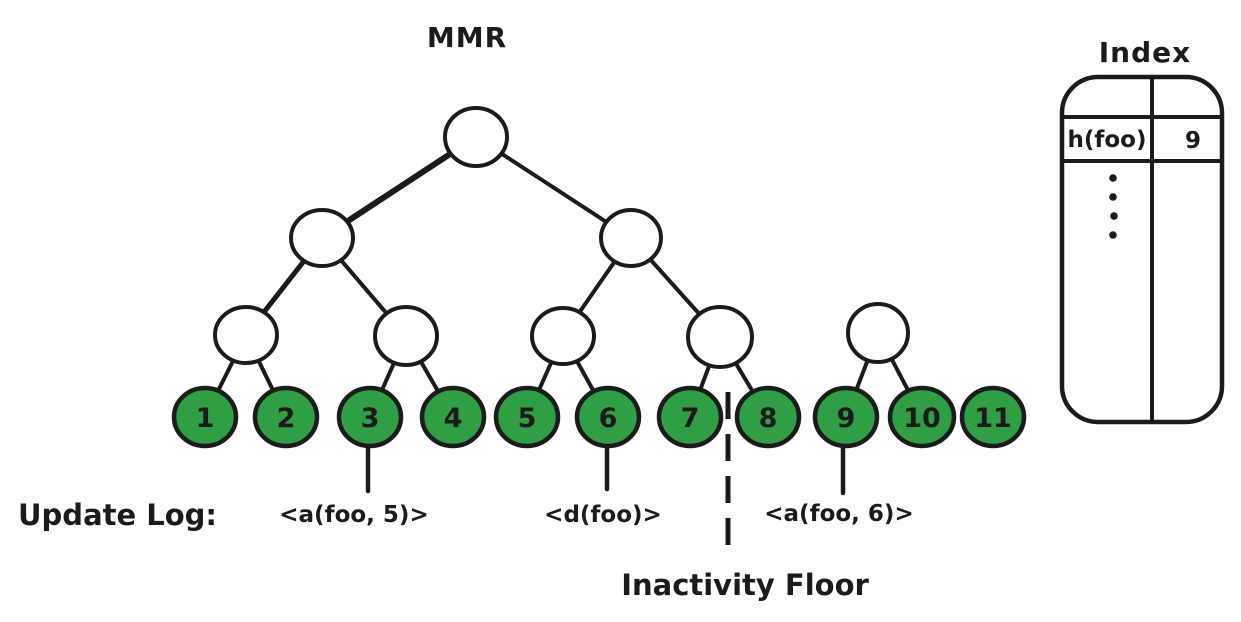 This screenshot has width=1241, height=622. I want to click on leaf-label-10: 10, so click(922, 418).